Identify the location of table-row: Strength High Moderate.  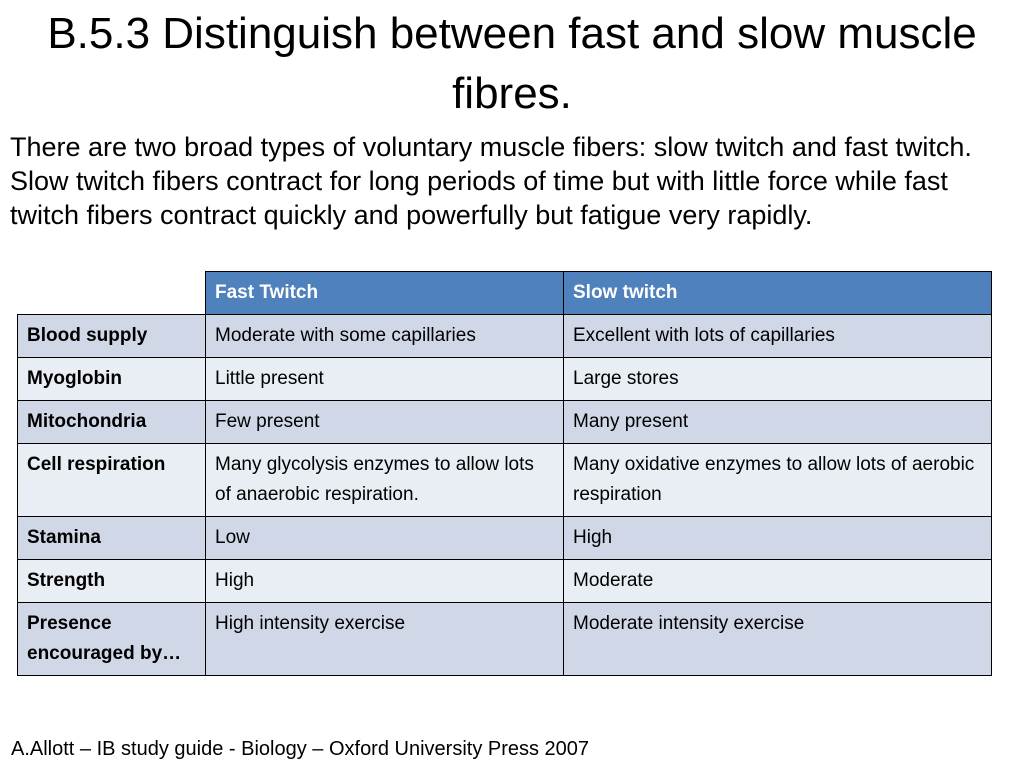
(504, 581).